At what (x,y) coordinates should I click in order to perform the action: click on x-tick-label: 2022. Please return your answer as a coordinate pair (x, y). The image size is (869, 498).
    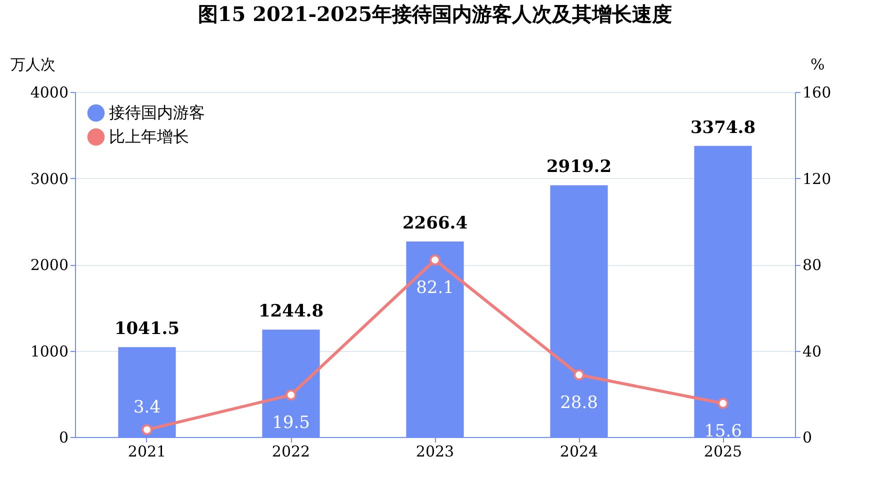
    Looking at the image, I should click on (291, 451).